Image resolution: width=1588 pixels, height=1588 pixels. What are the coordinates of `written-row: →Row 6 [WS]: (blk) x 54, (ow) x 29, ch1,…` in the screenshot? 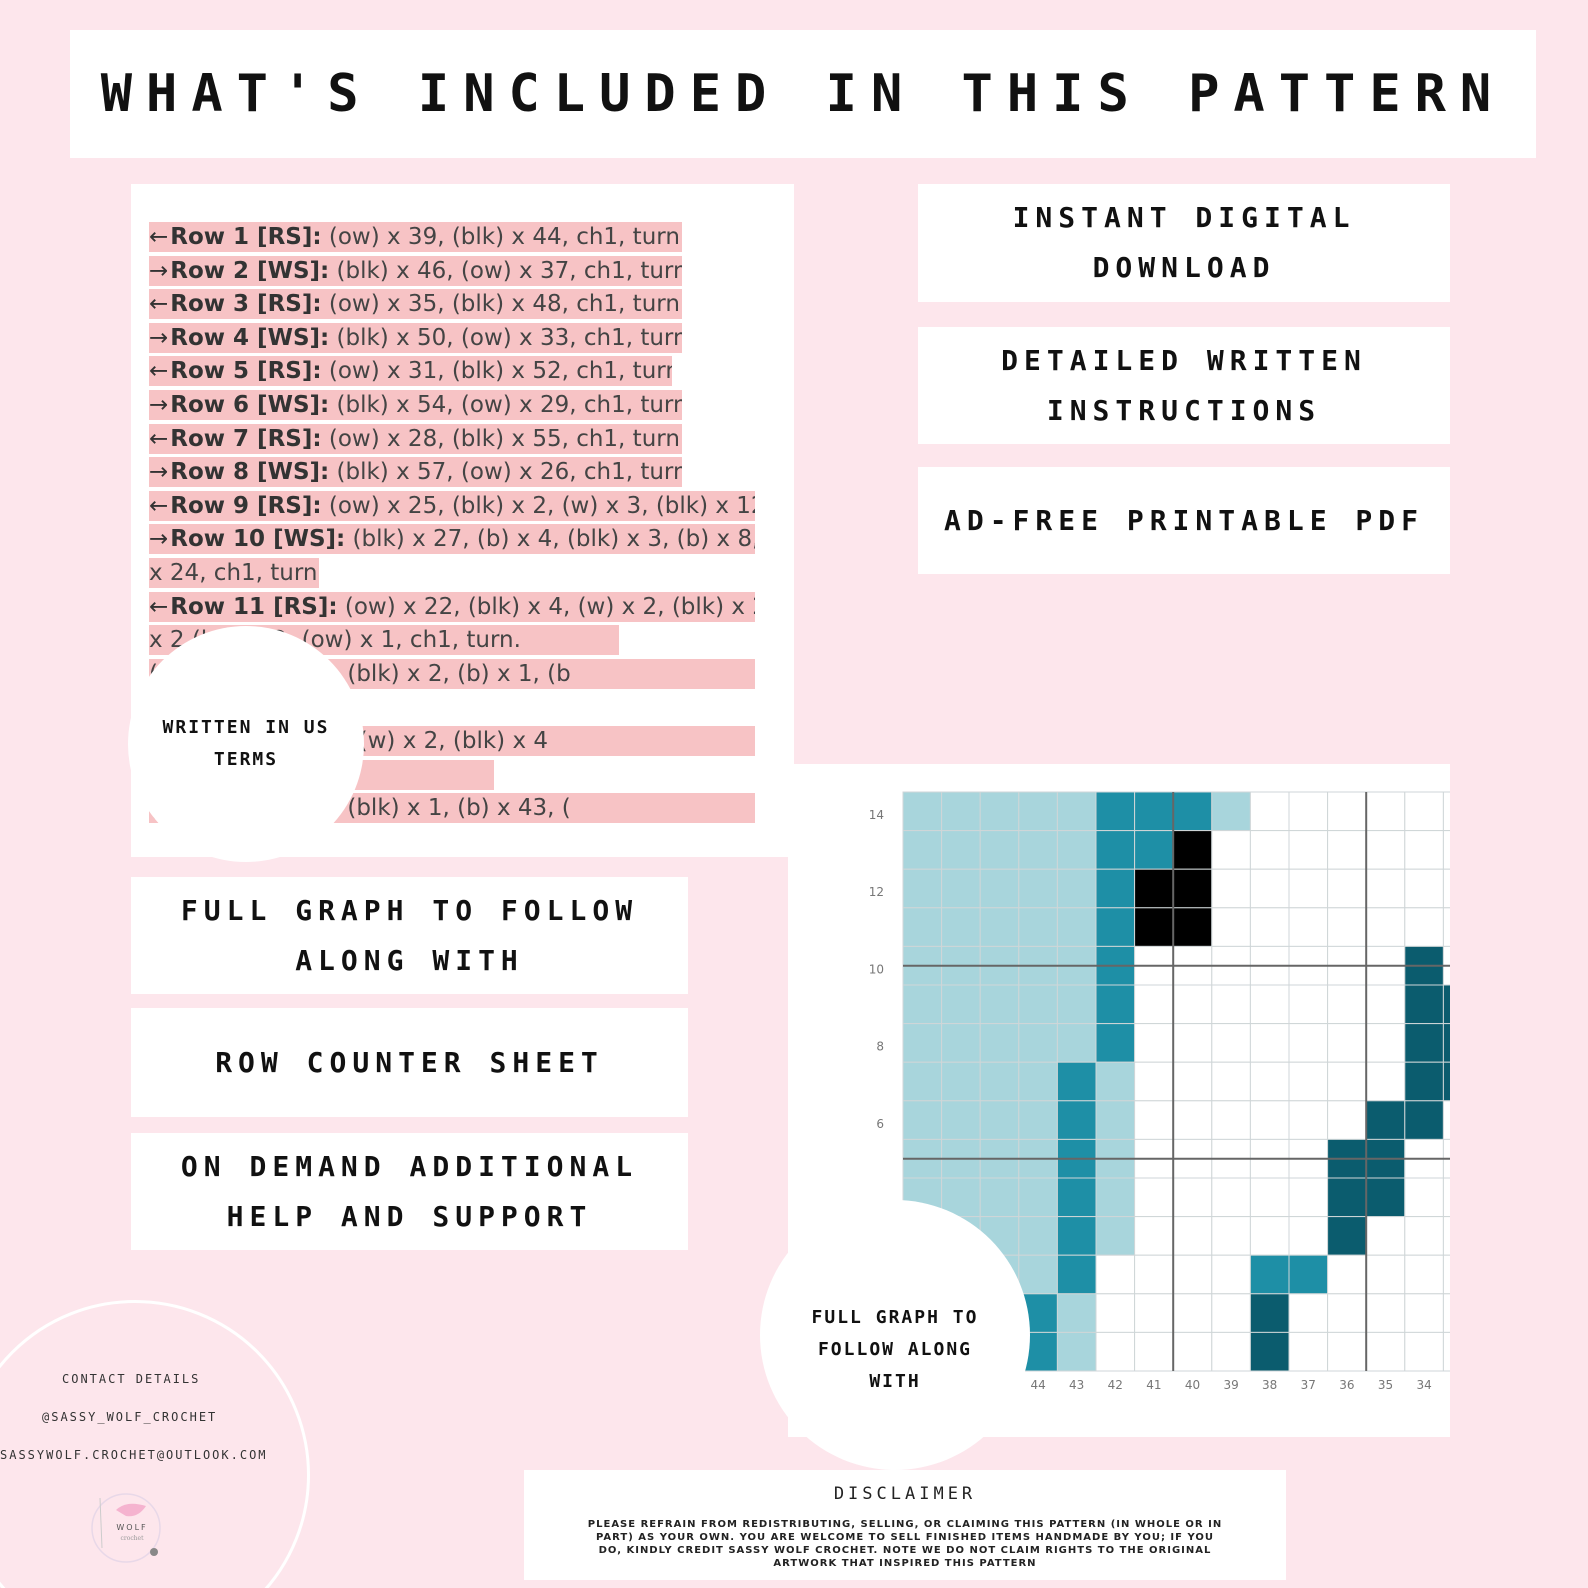 It's located at (415, 405).